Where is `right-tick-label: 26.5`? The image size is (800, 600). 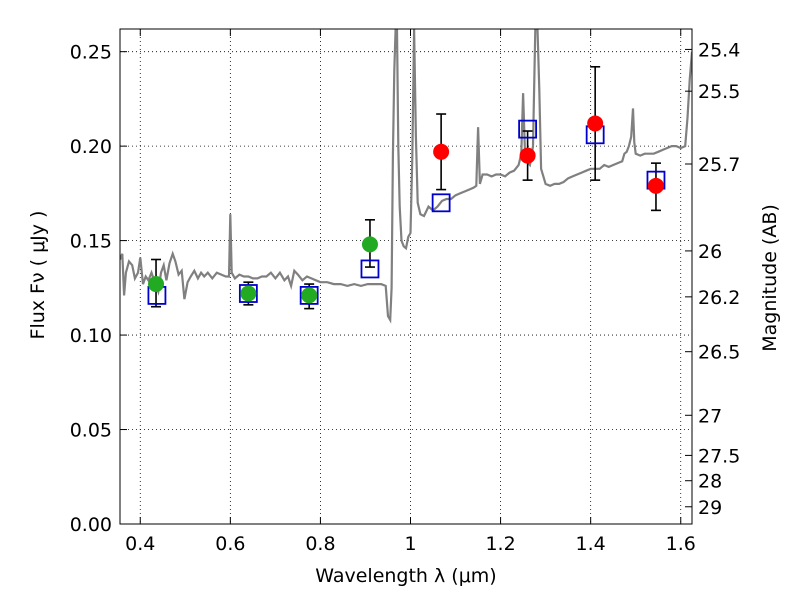 right-tick-label: 26.5 is located at coordinates (719, 353).